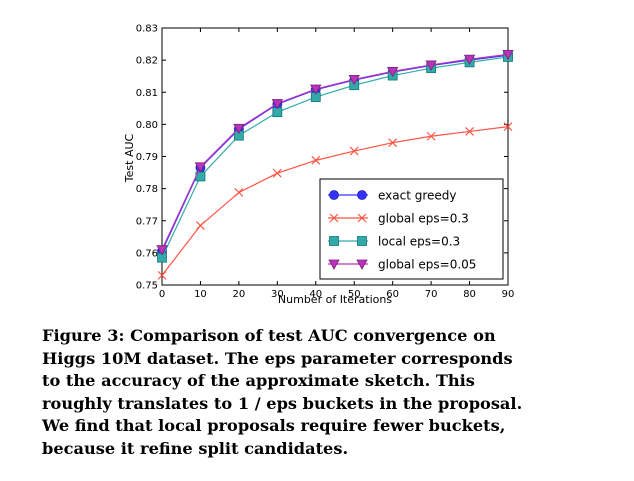  I want to click on x-tick-label: 70, so click(431, 294).